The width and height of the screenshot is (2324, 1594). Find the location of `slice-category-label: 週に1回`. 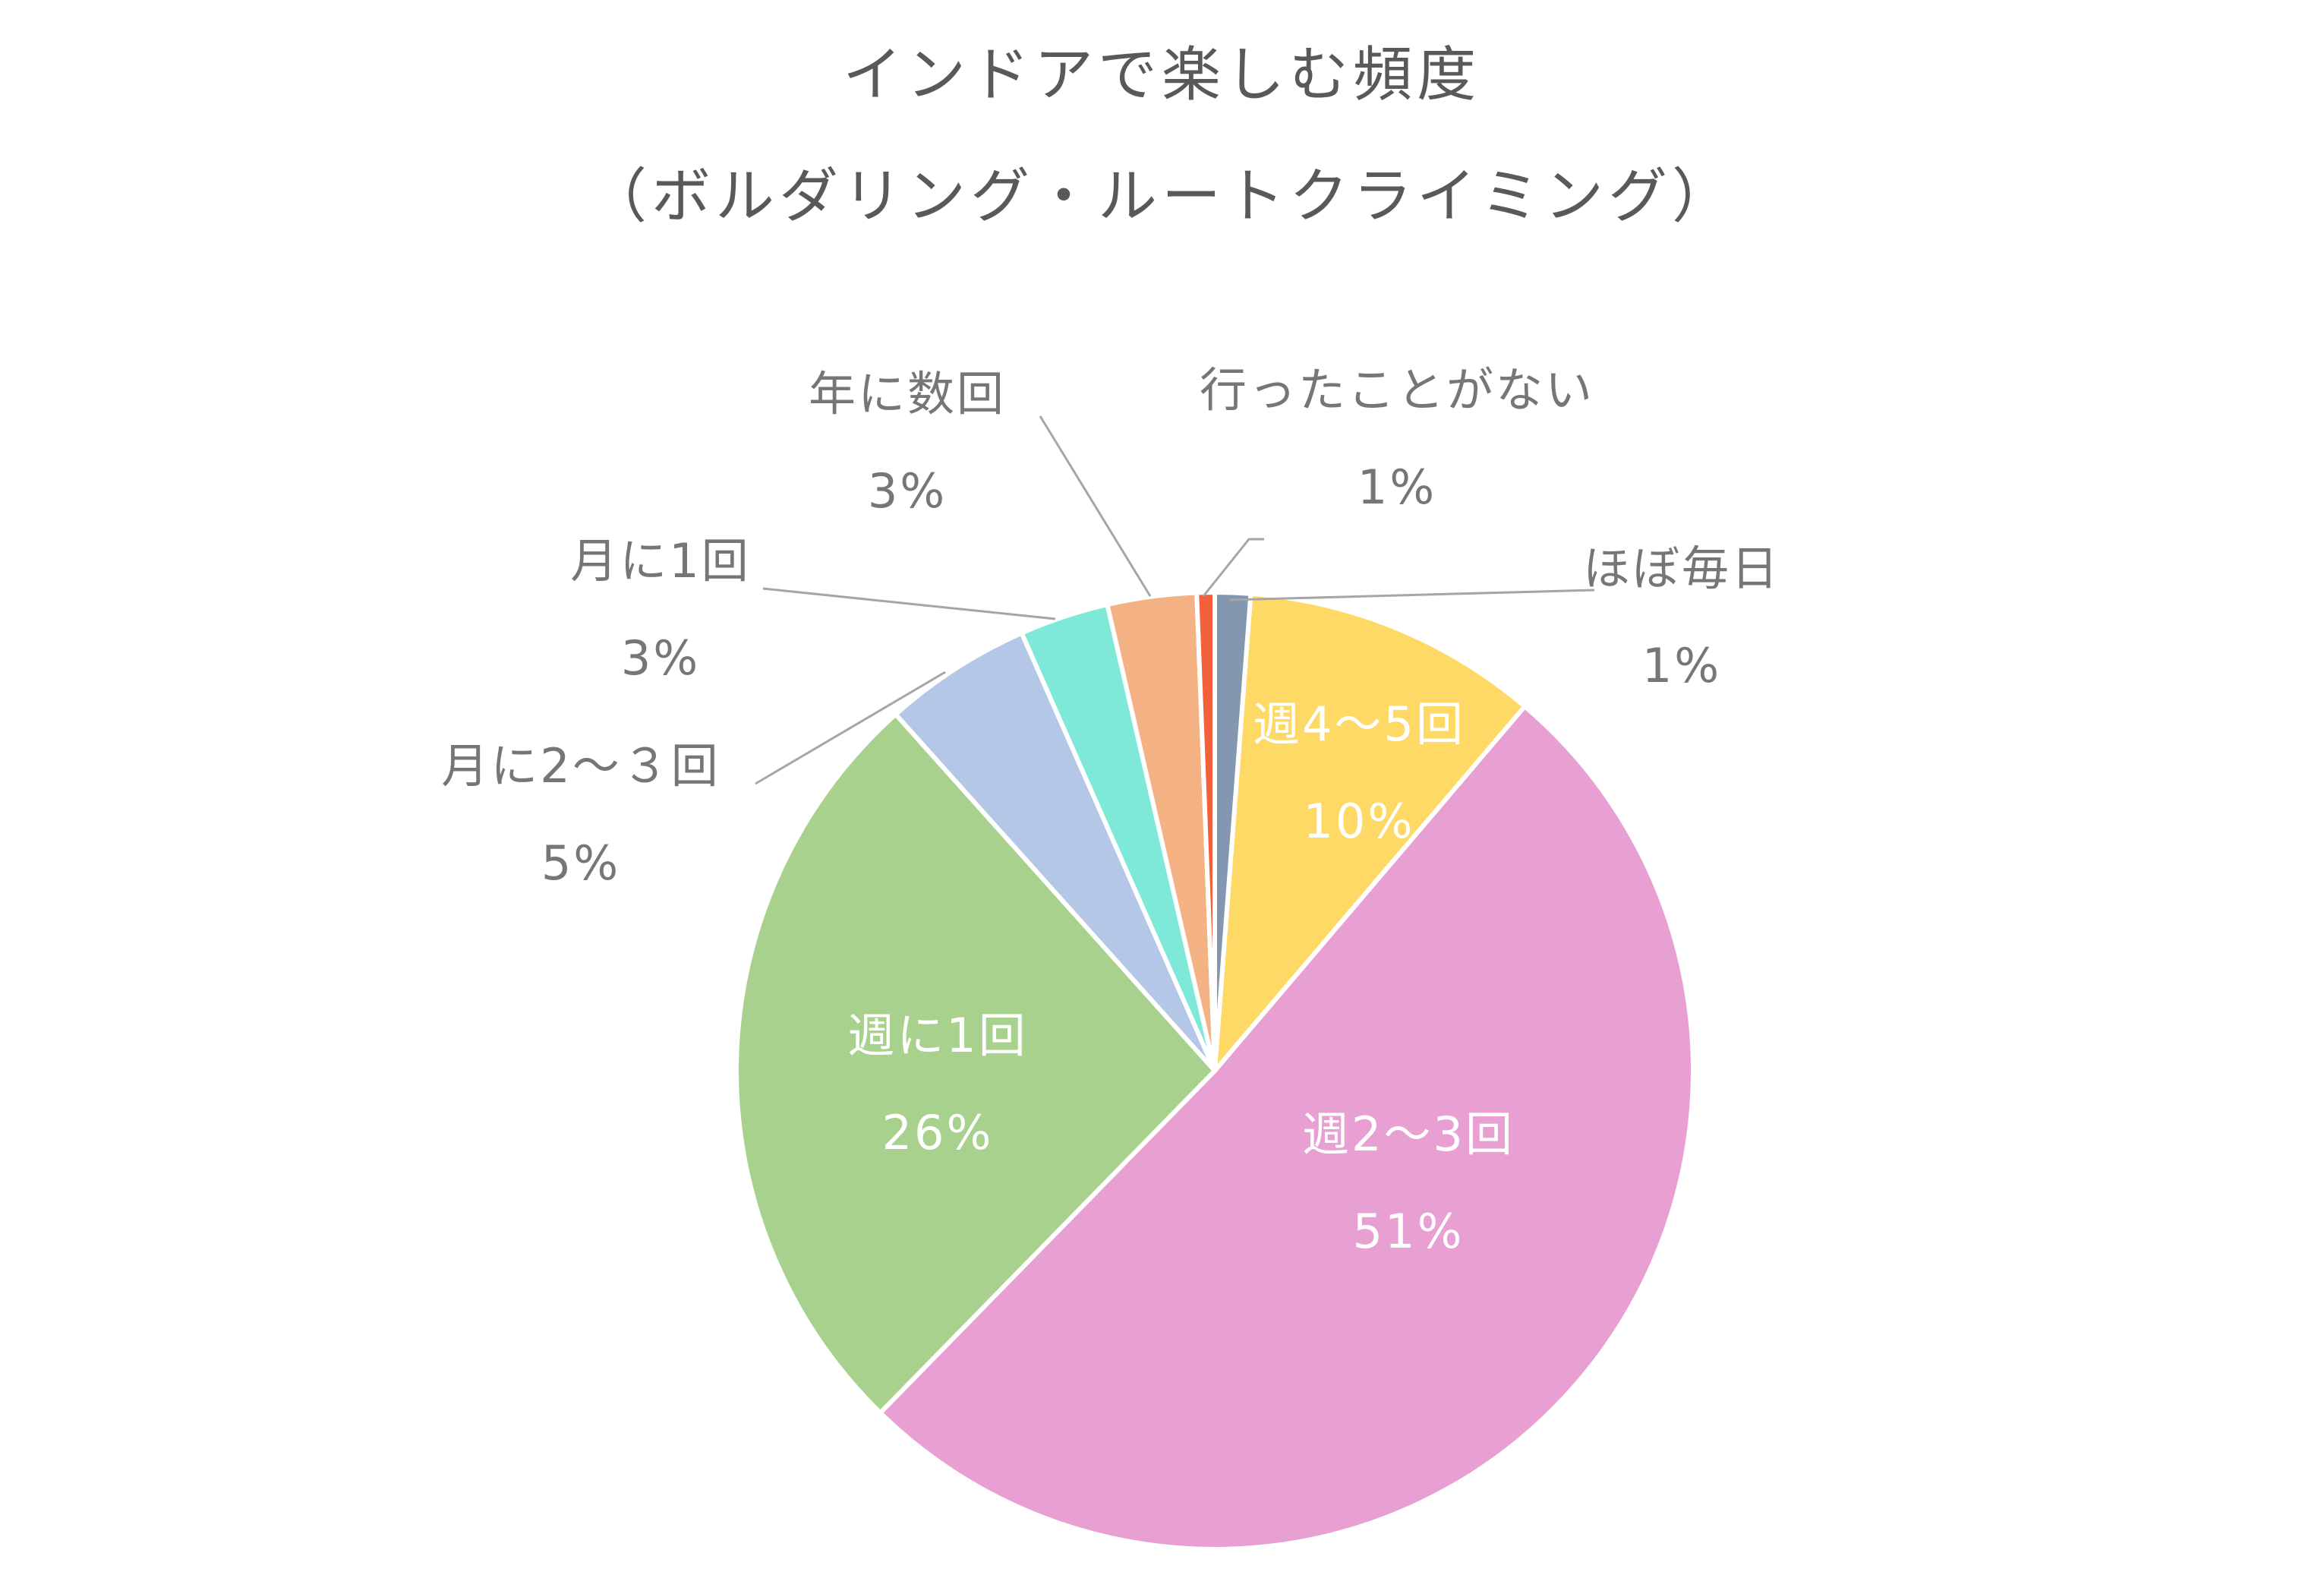

slice-category-label: 週に1回 is located at coordinates (937, 1035).